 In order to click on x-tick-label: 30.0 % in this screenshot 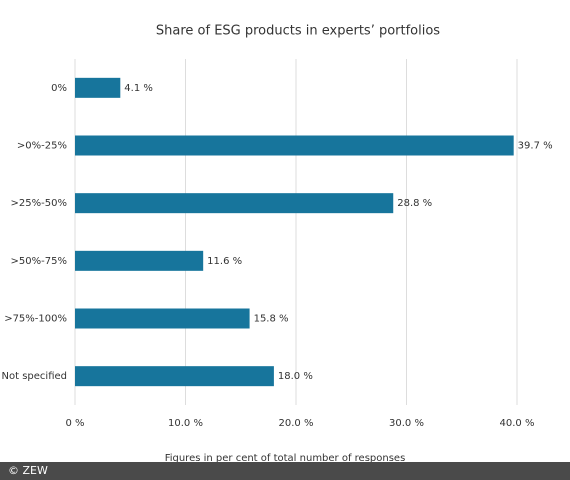, I will do `click(406, 423)`.